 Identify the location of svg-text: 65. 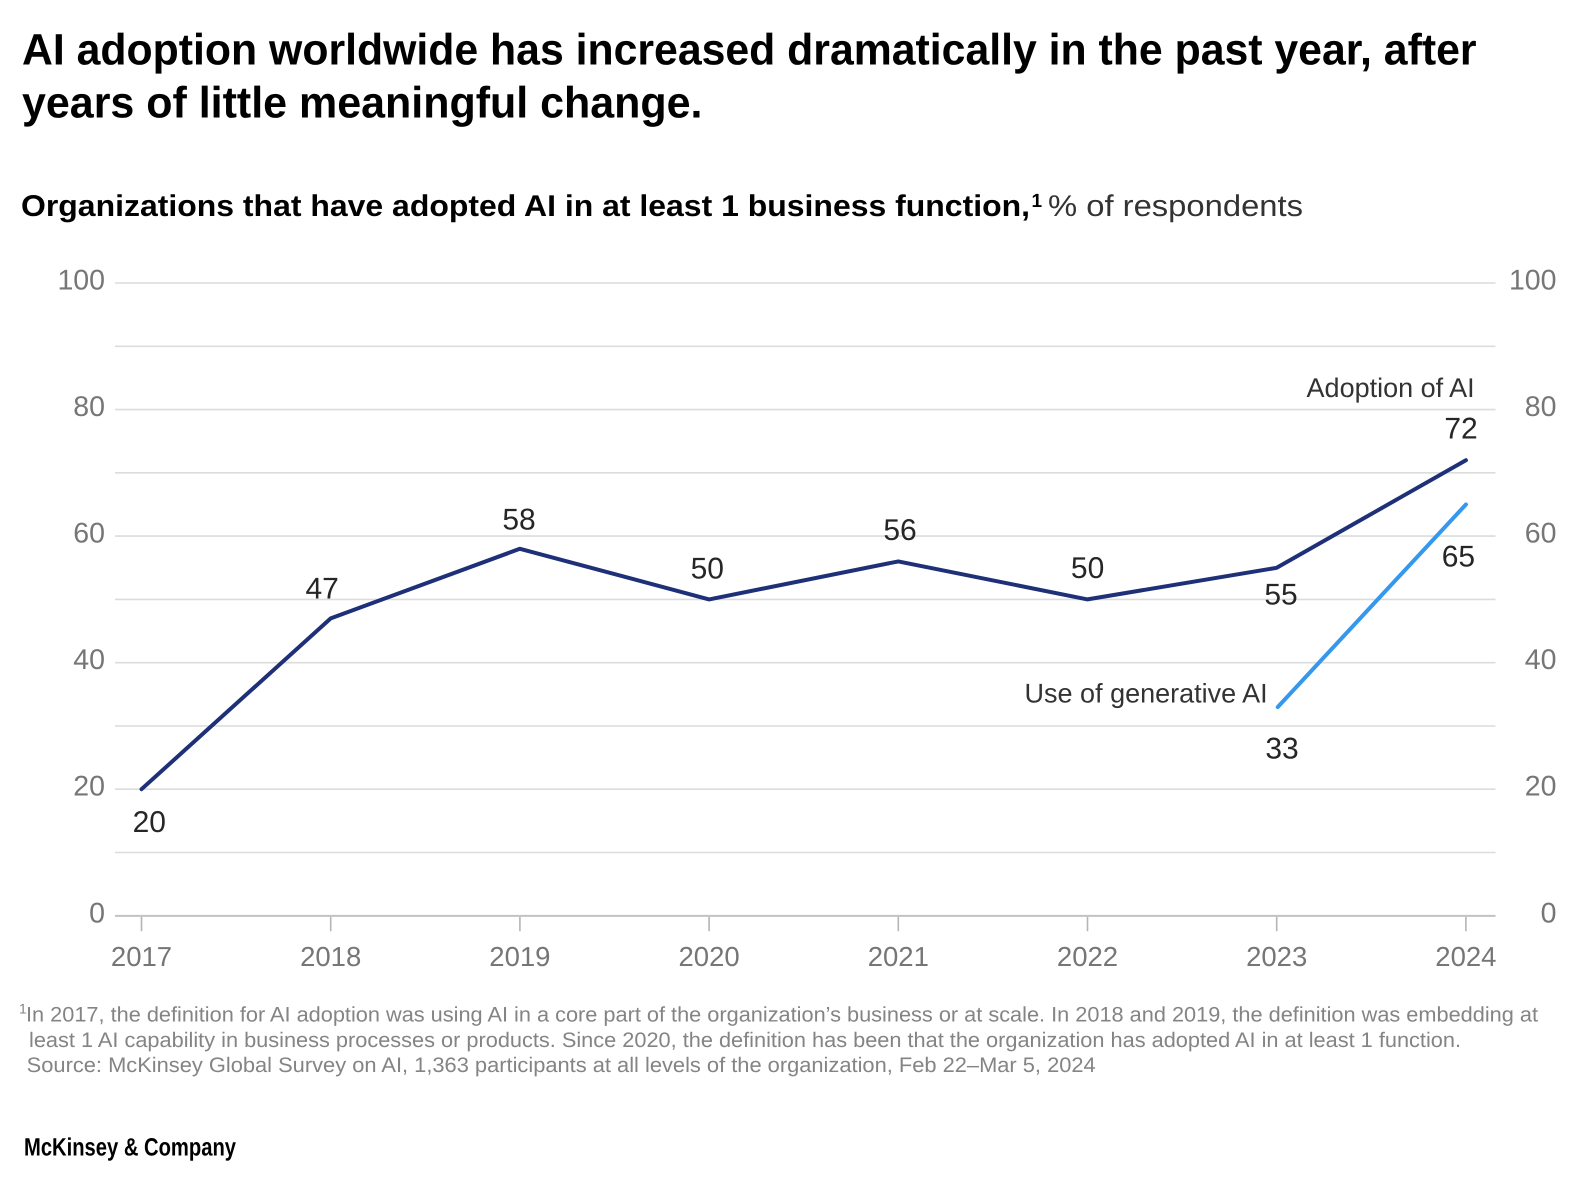
(1458, 557).